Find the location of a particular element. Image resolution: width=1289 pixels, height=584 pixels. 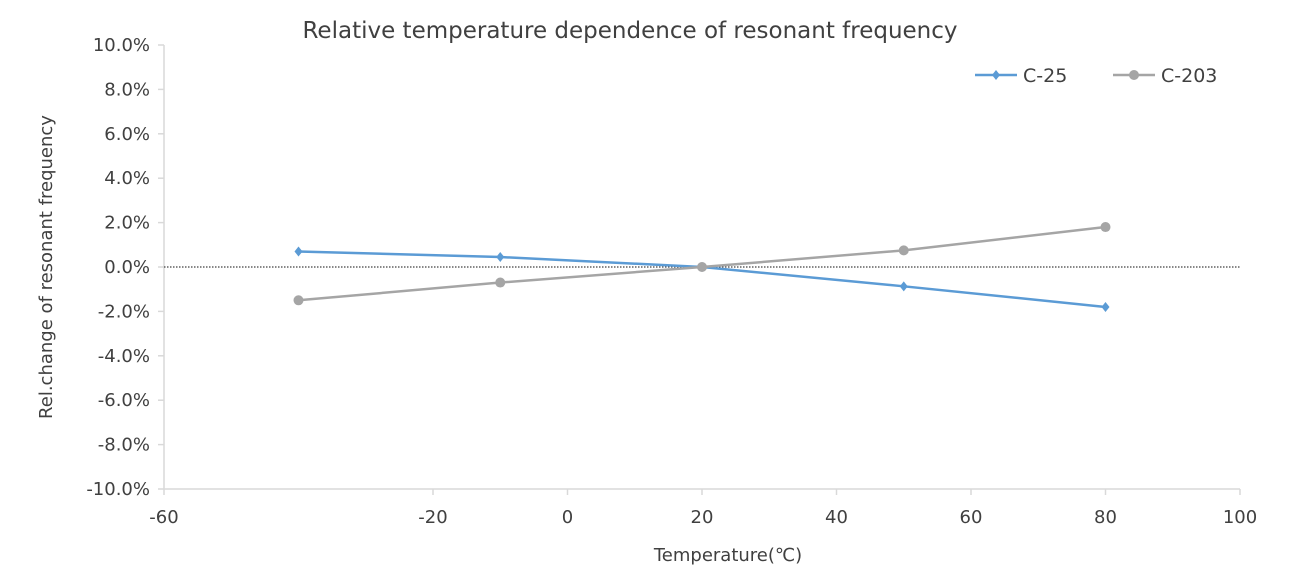

y-tick-label: -2.0% is located at coordinates (124, 311).